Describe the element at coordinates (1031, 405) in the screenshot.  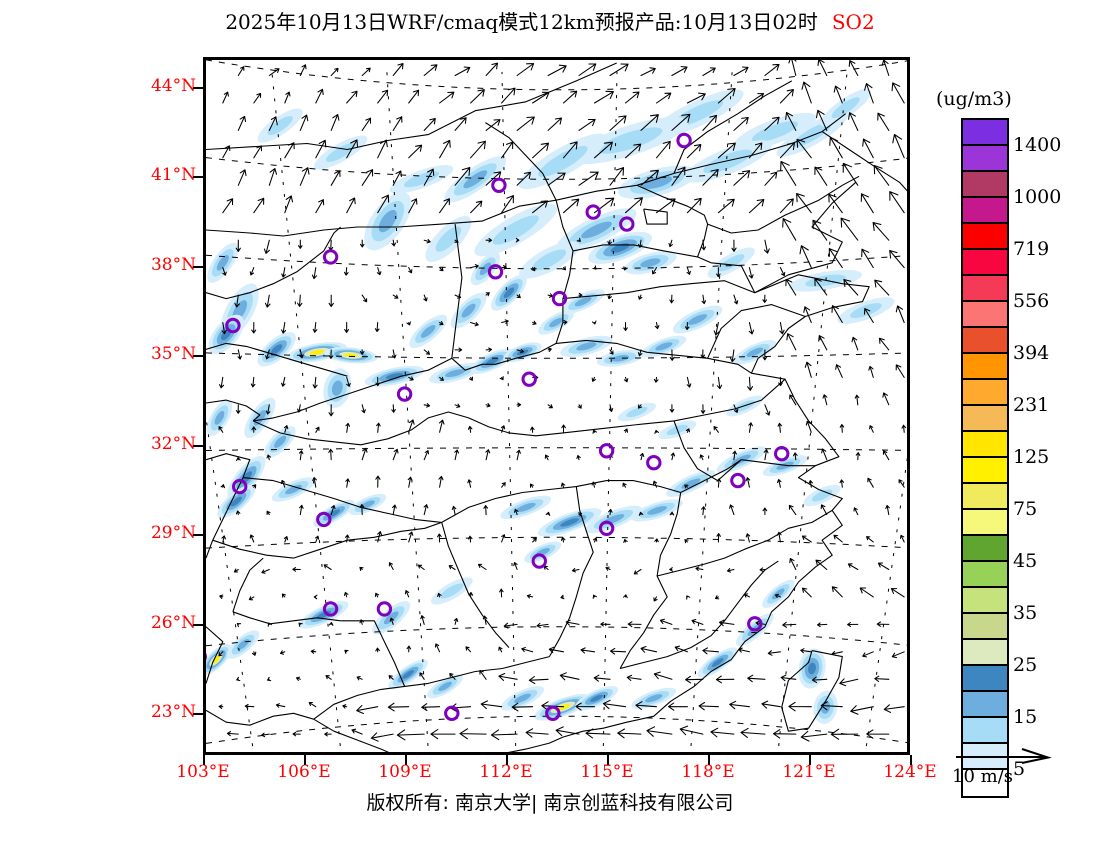
I see `colorbar-tick-label: 231` at that location.